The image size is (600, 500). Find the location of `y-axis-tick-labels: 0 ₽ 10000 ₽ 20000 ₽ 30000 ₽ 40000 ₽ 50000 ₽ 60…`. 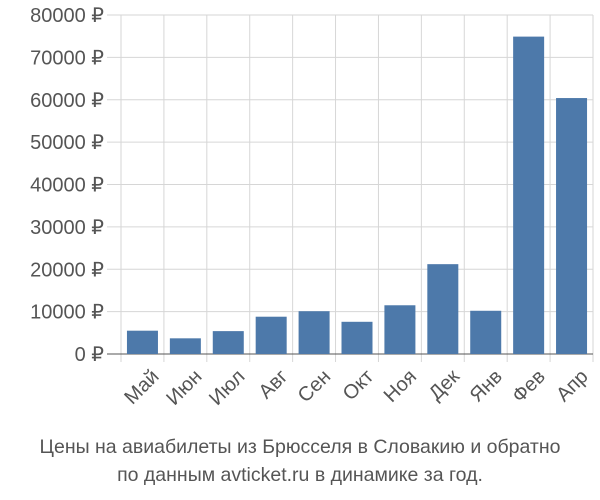

y-axis-tick-labels: 0 ₽ 10000 ₽ 20000 ₽ 30000 ₽ 40000 ₽ 50000 ₽ 60… is located at coordinates (67, 185).